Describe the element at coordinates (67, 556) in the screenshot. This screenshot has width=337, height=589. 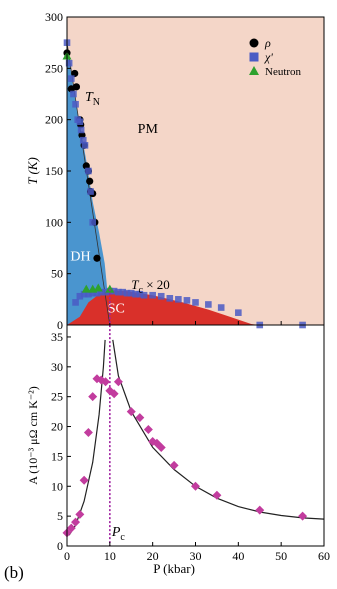
I see `x-tick-label: 0` at that location.